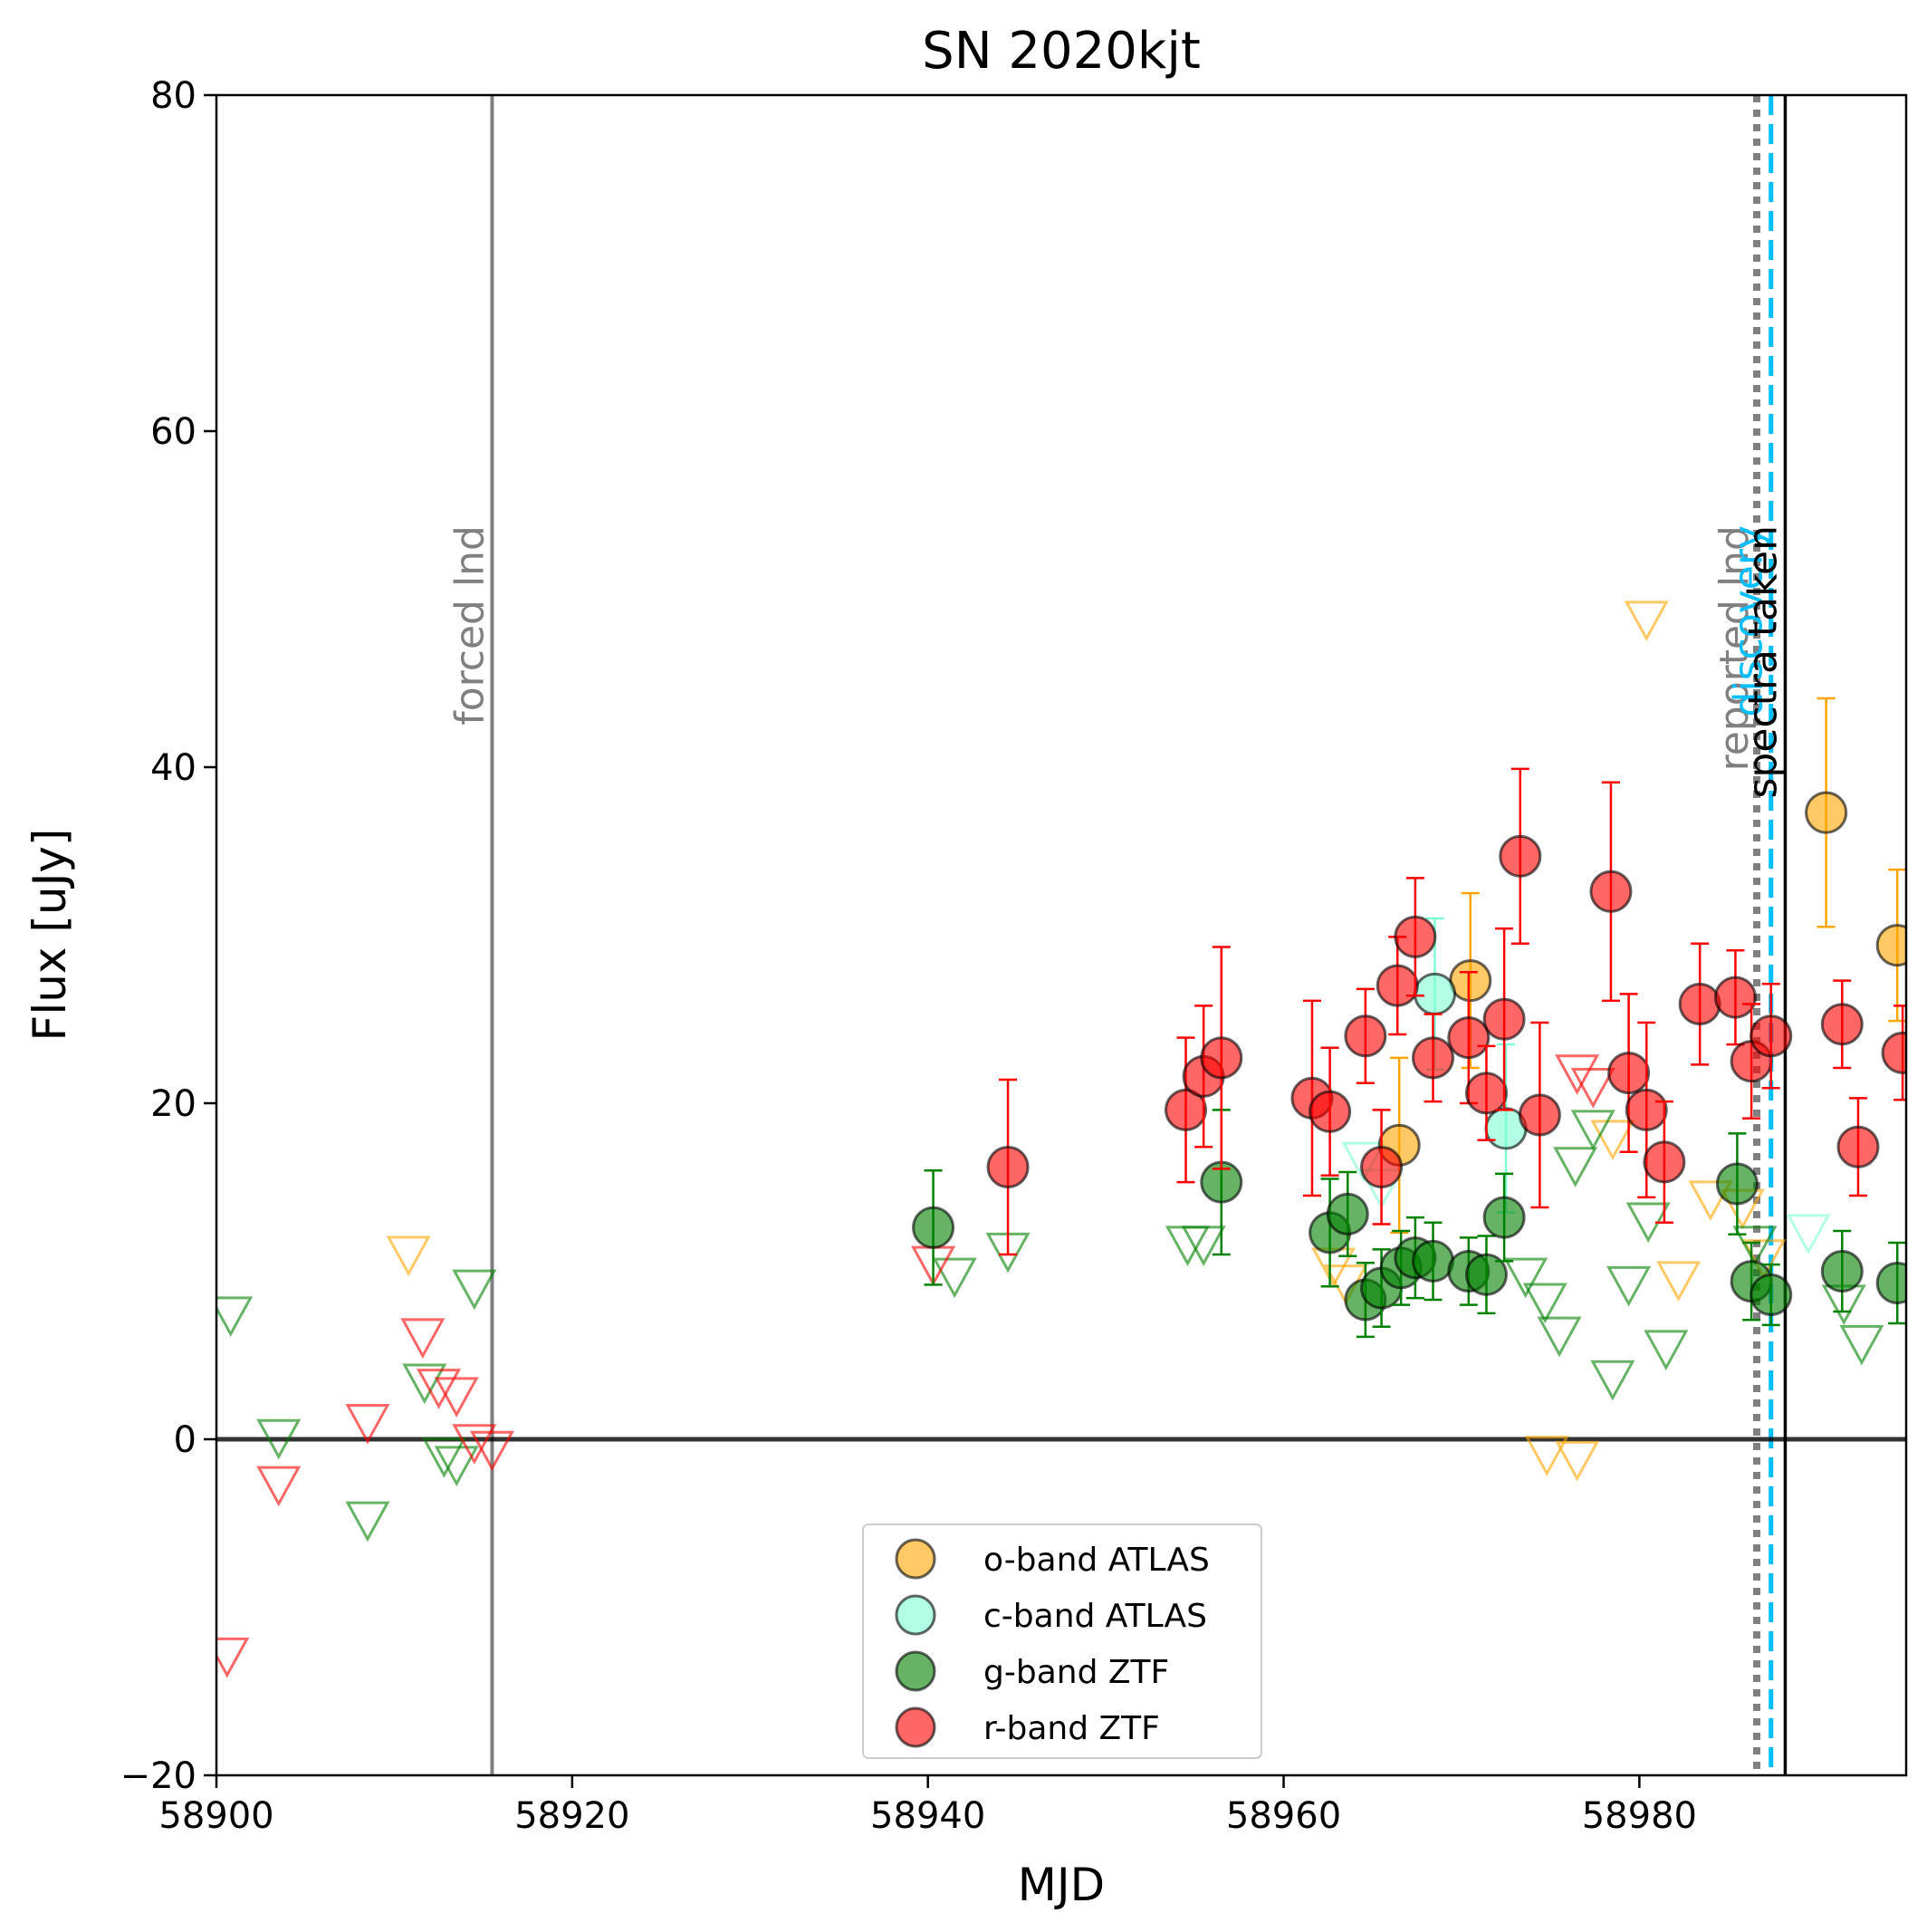 The width and height of the screenshot is (1927, 1932). I want to click on vline-label-discovery: discovery, so click(1749, 620).